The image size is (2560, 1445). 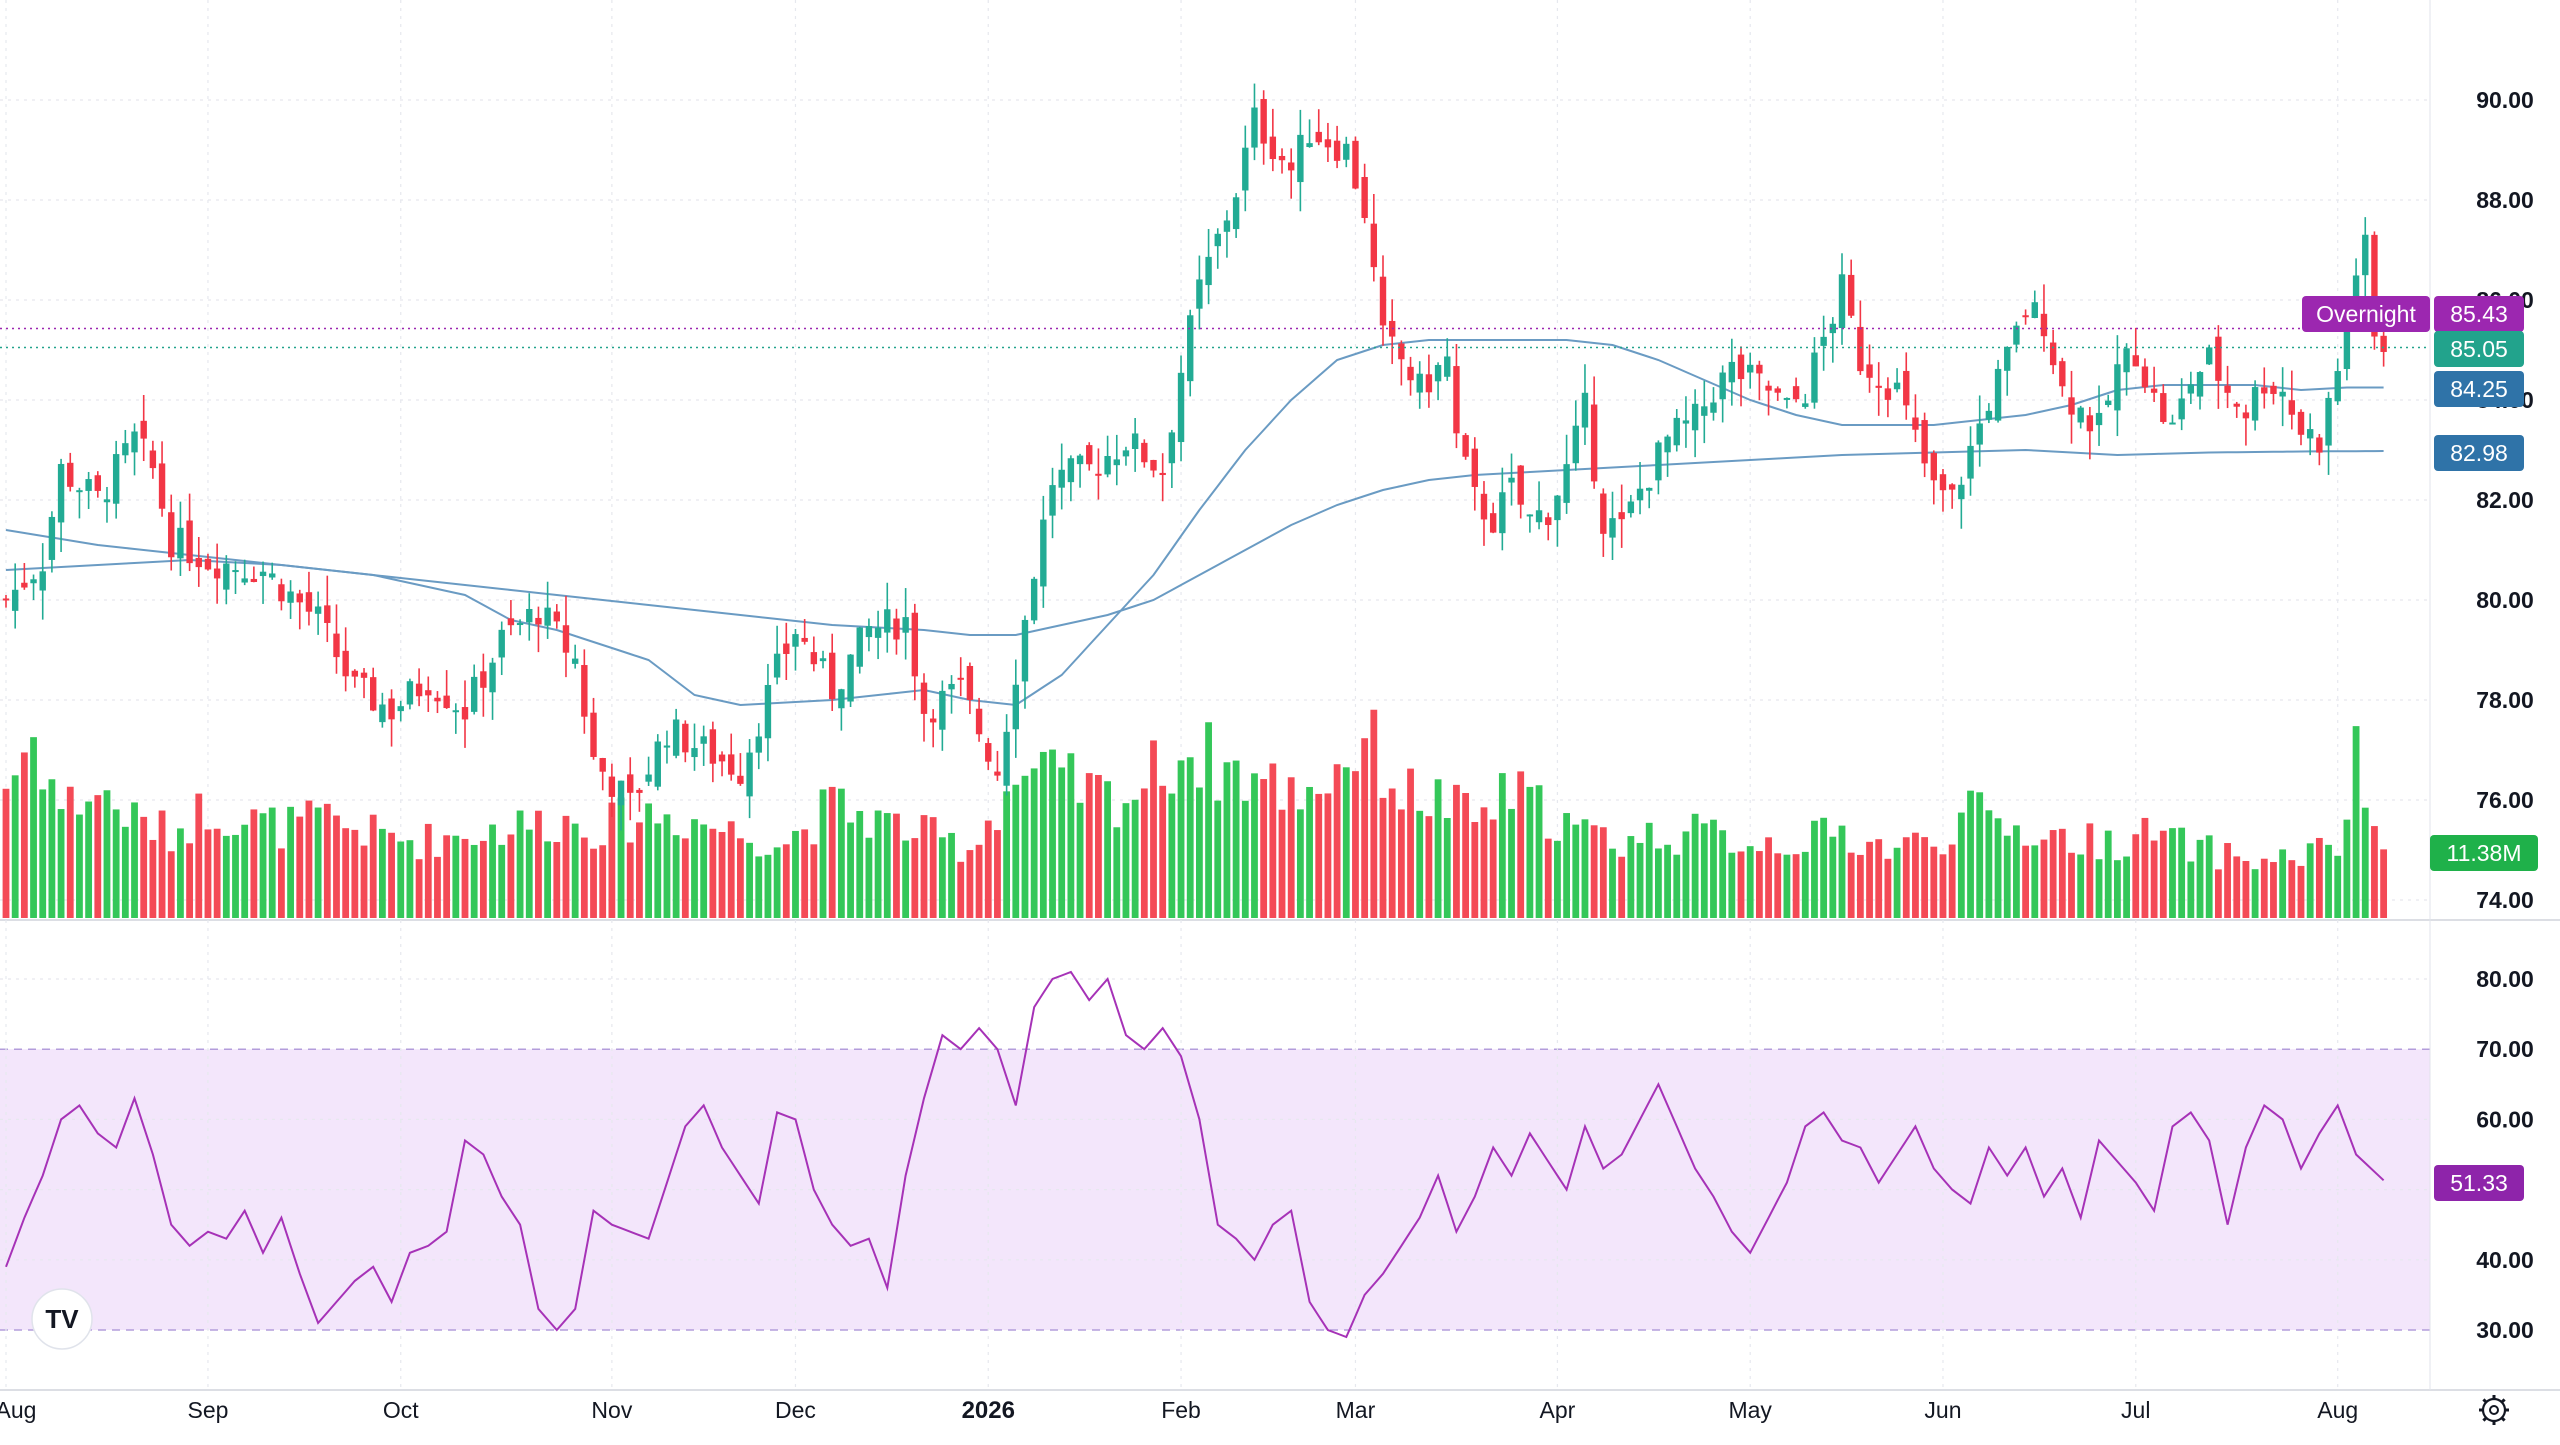 I want to click on badges-layer: 85.43 Overnight 85.05 84.25 82.98 11.38M 51.33, so click(x=2420, y=748).